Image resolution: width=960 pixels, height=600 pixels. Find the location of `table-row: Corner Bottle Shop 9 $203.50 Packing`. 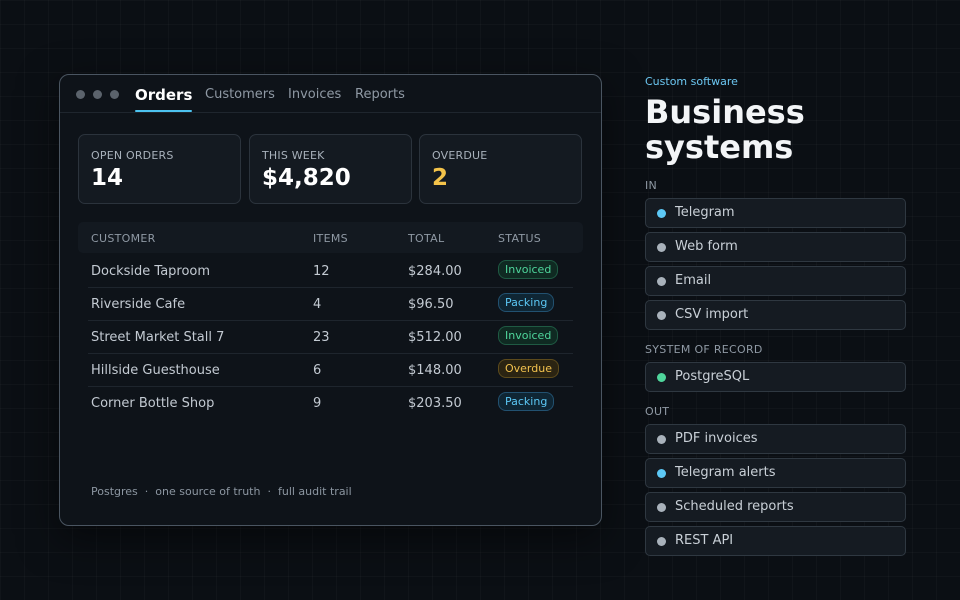

table-row: Corner Bottle Shop 9 $203.50 Packing is located at coordinates (330, 403).